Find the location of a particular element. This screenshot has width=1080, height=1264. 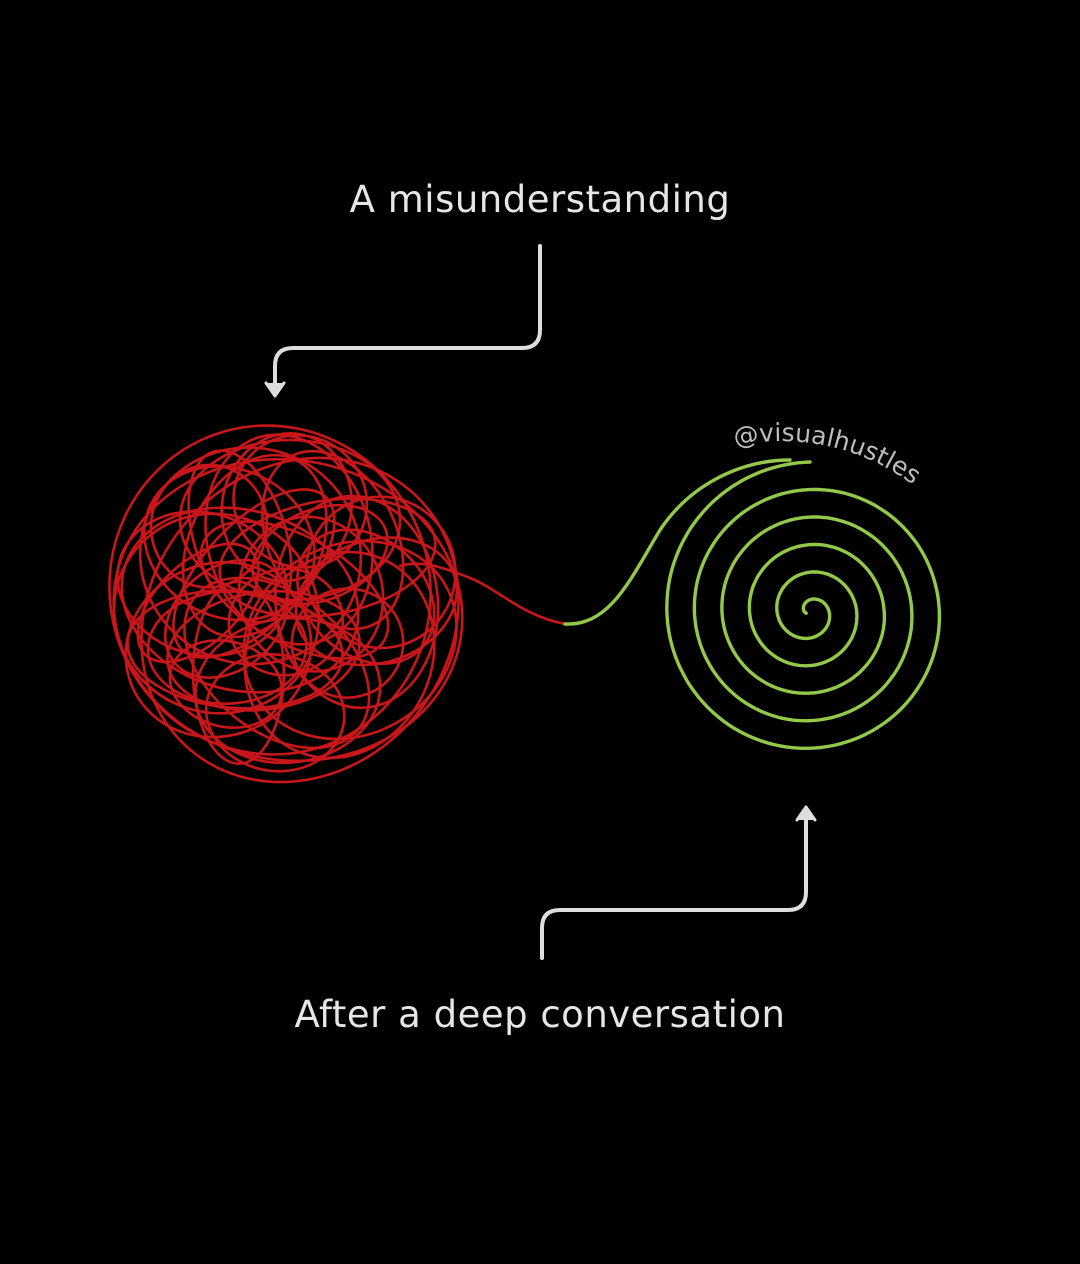

bottom-arrow is located at coordinates (678, 882).